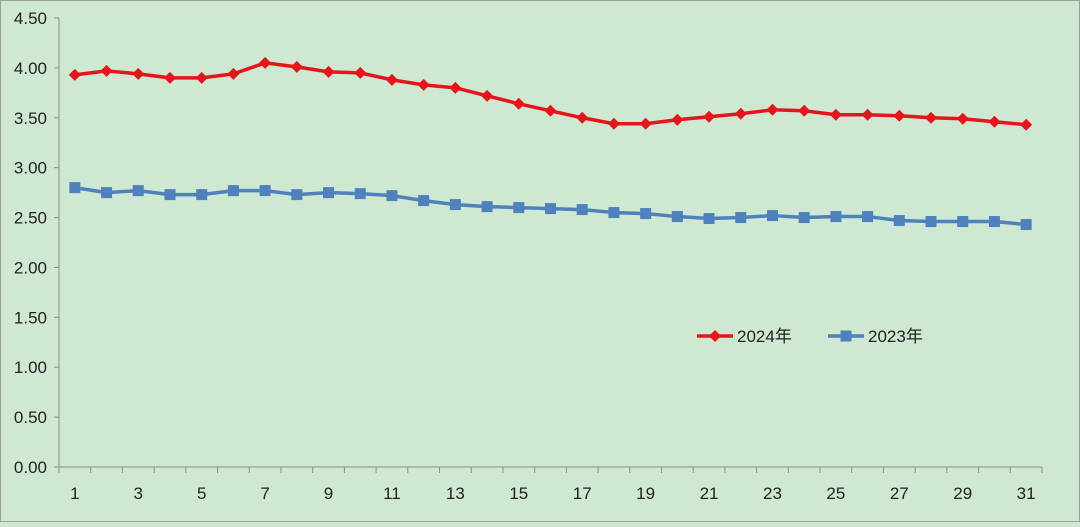  What do you see at coordinates (645, 493) in the screenshot?
I see `x-tick-label: 19` at bounding box center [645, 493].